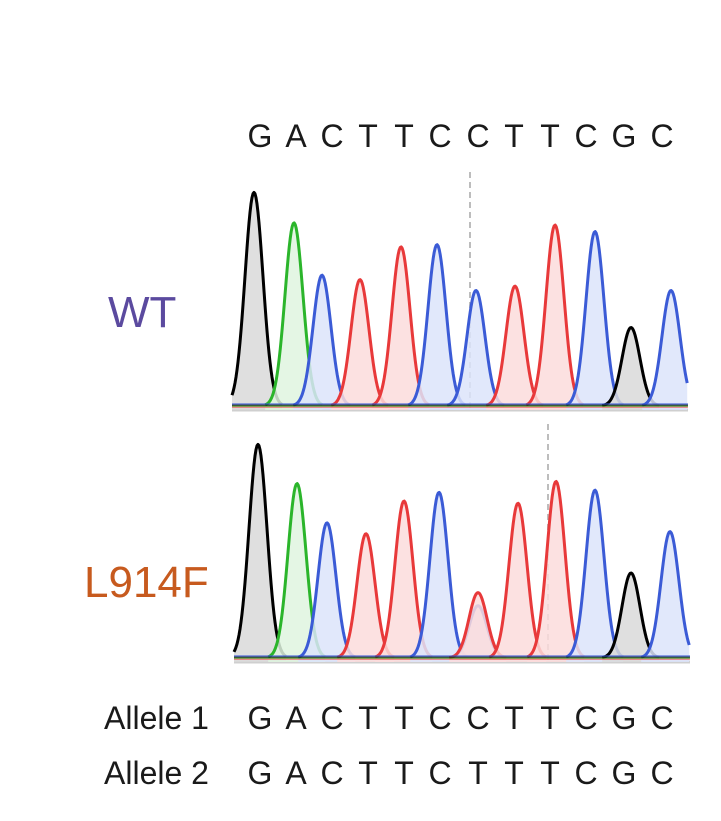 This screenshot has width=721, height=821. Describe the element at coordinates (514, 136) in the screenshot. I see `reference-base-8: T` at that location.